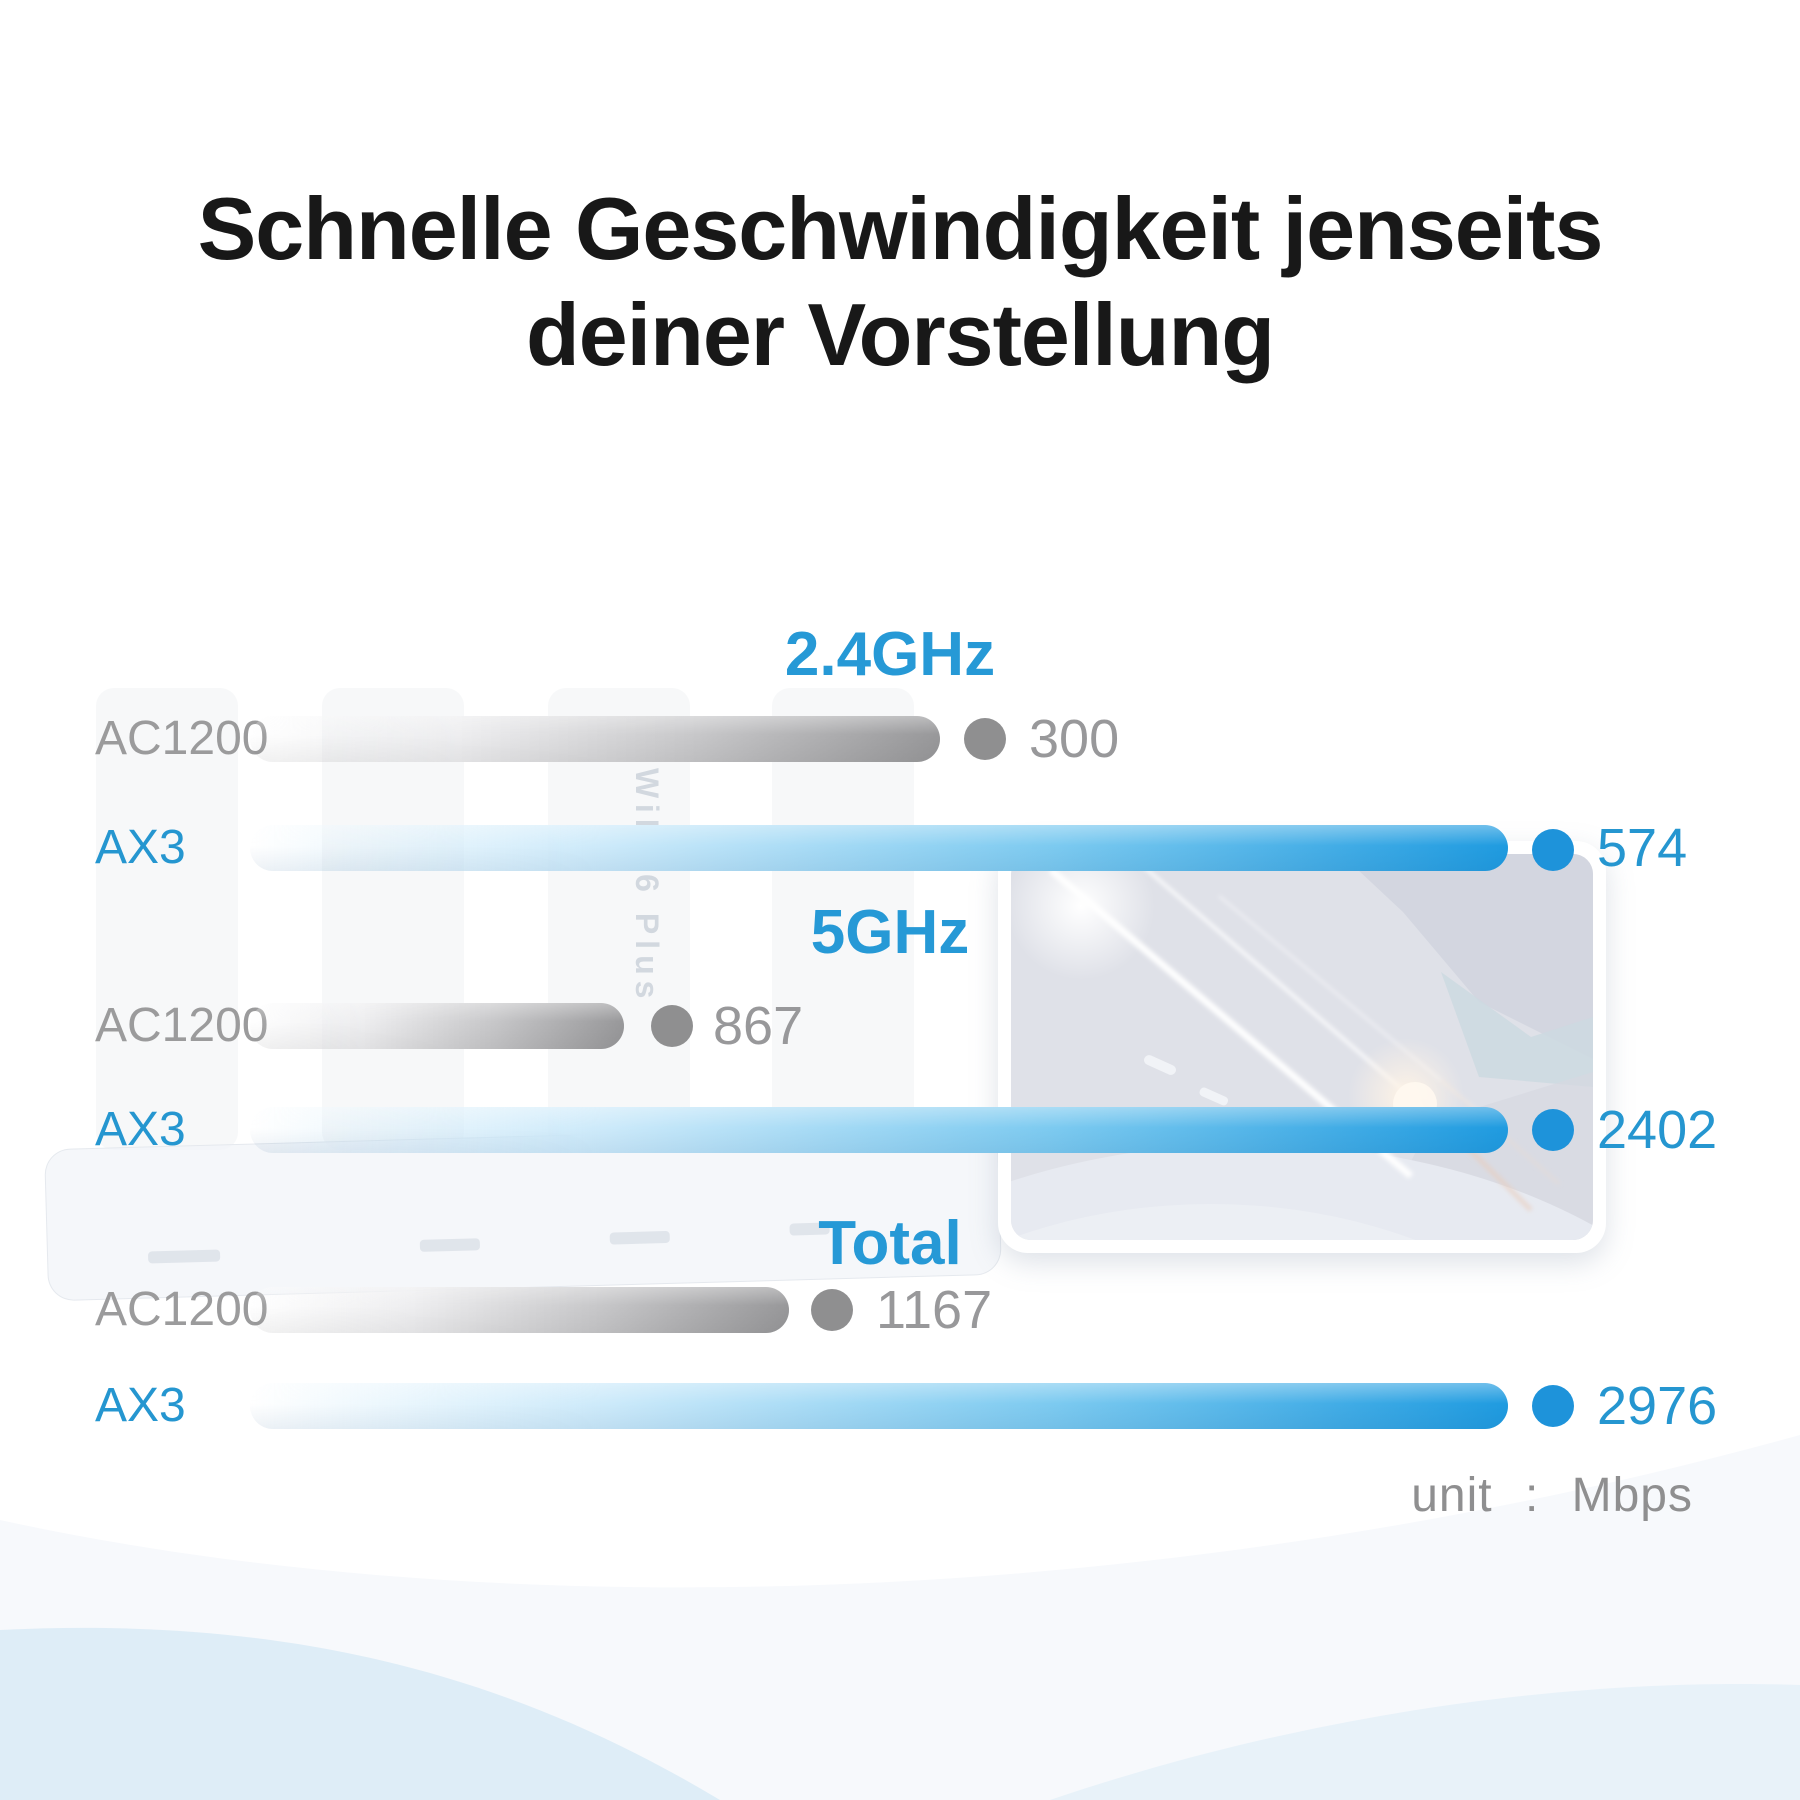 This screenshot has width=1800, height=1800. What do you see at coordinates (437, 1026) in the screenshot?
I see `bar-ac1200-5ghz` at bounding box center [437, 1026].